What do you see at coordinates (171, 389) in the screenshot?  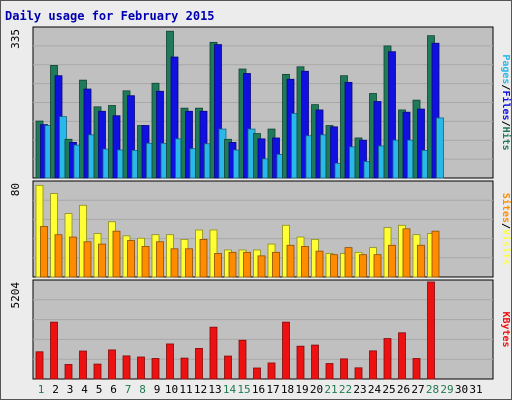 I see `day-label-10: 10` at bounding box center [171, 389].